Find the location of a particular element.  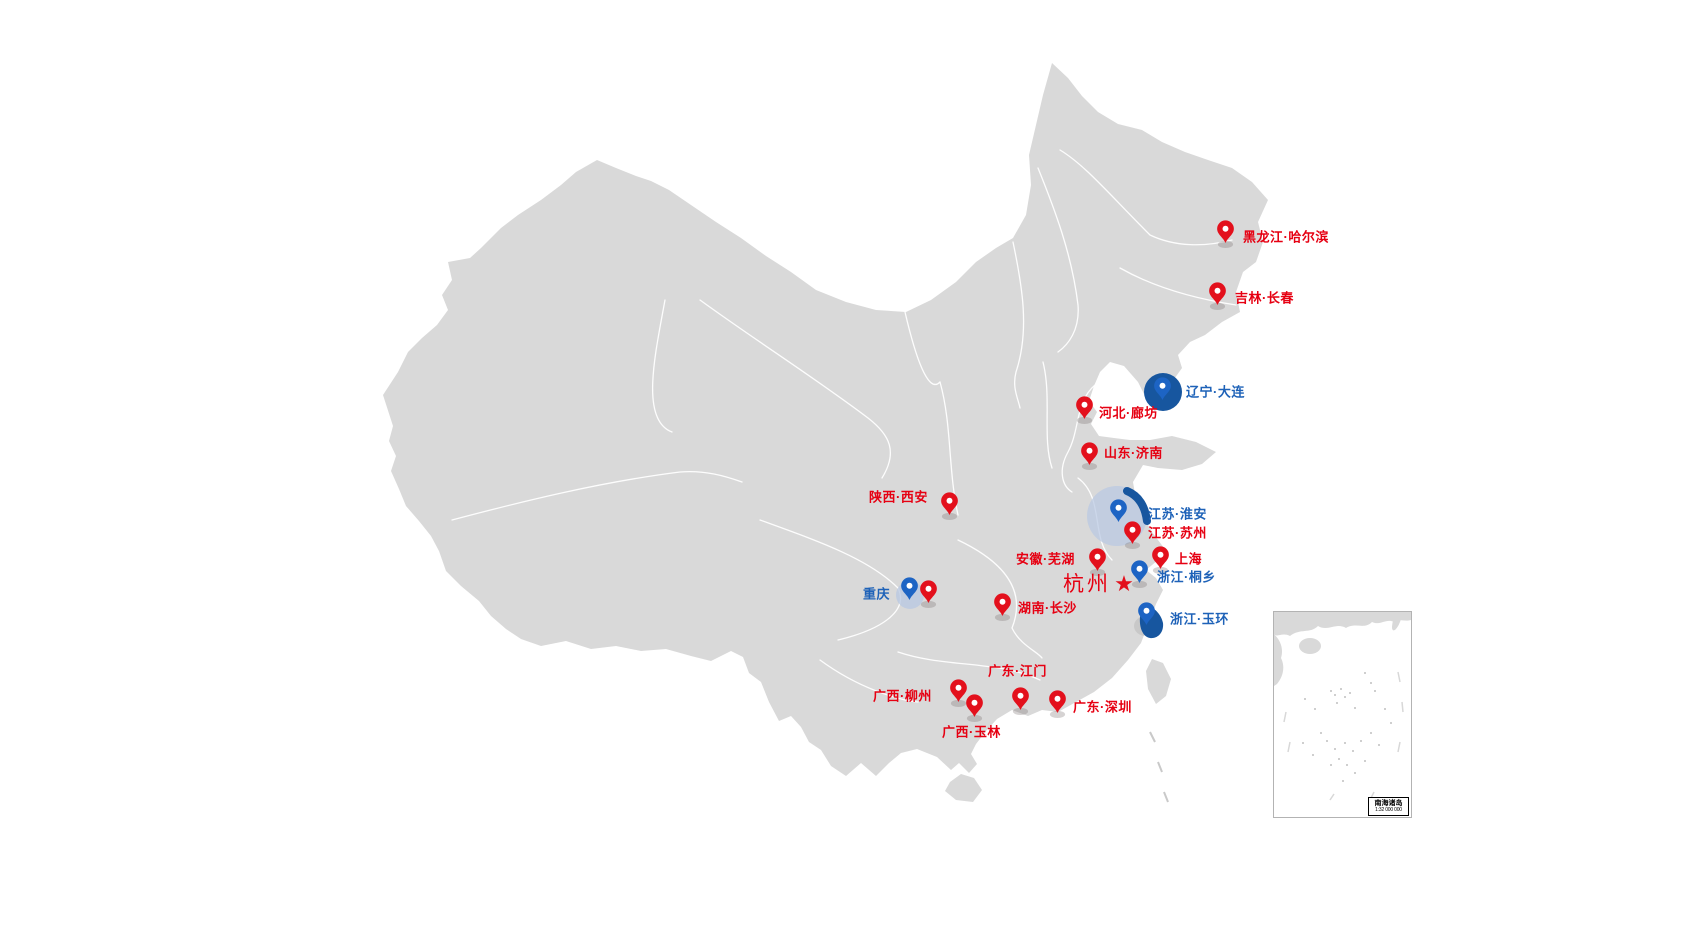

inset-hainan is located at coordinates (1310, 646).